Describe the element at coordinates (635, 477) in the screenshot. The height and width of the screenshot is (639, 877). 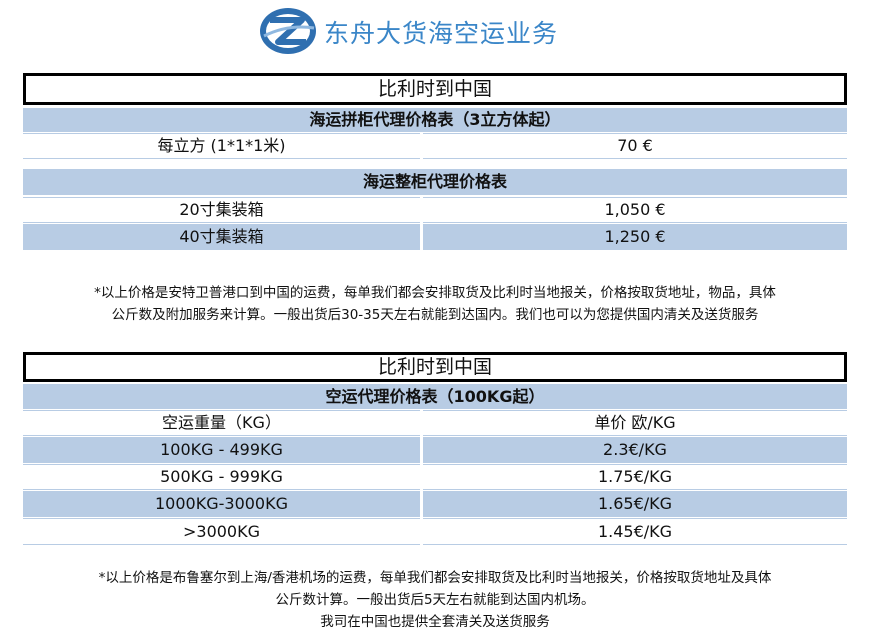
I see `air-price: 1.75€/KG` at that location.